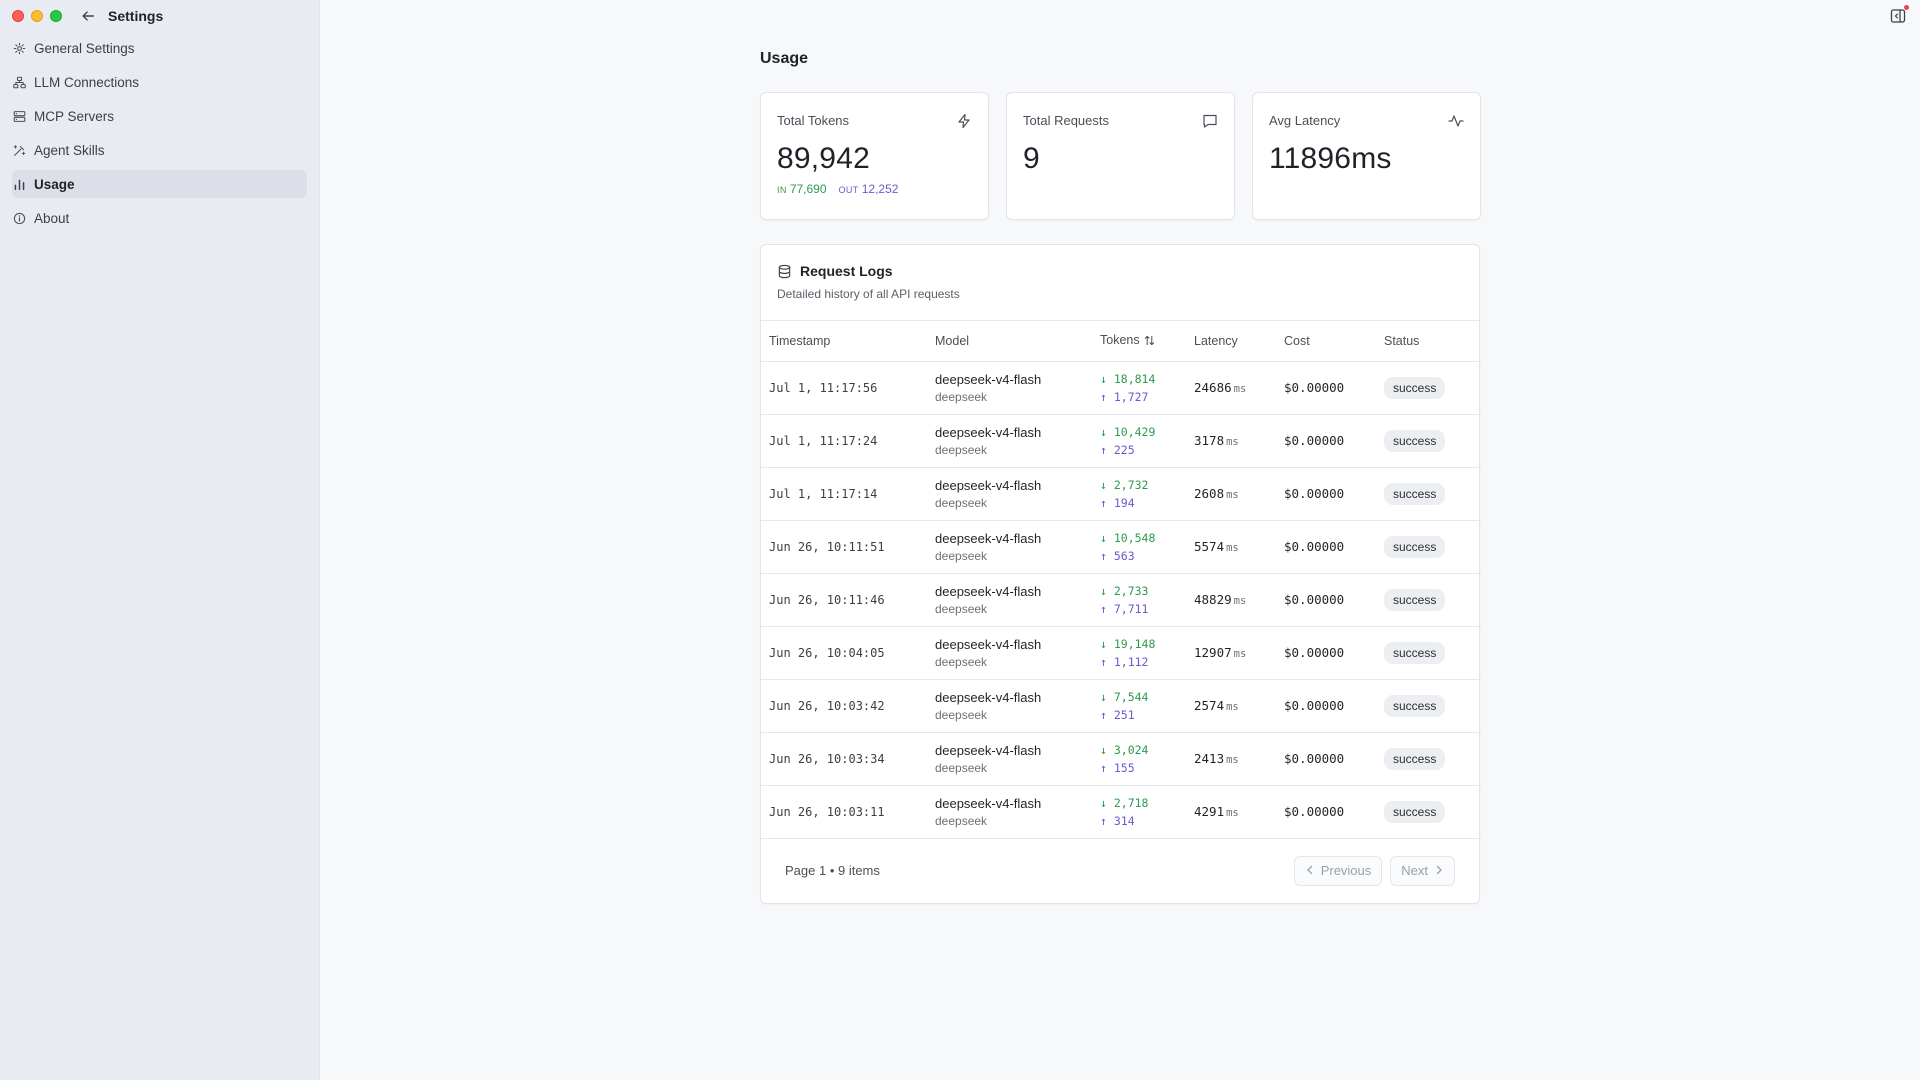  I want to click on cell-tokens: ↓ 18,814 ↑ 1,727, so click(1139, 388).